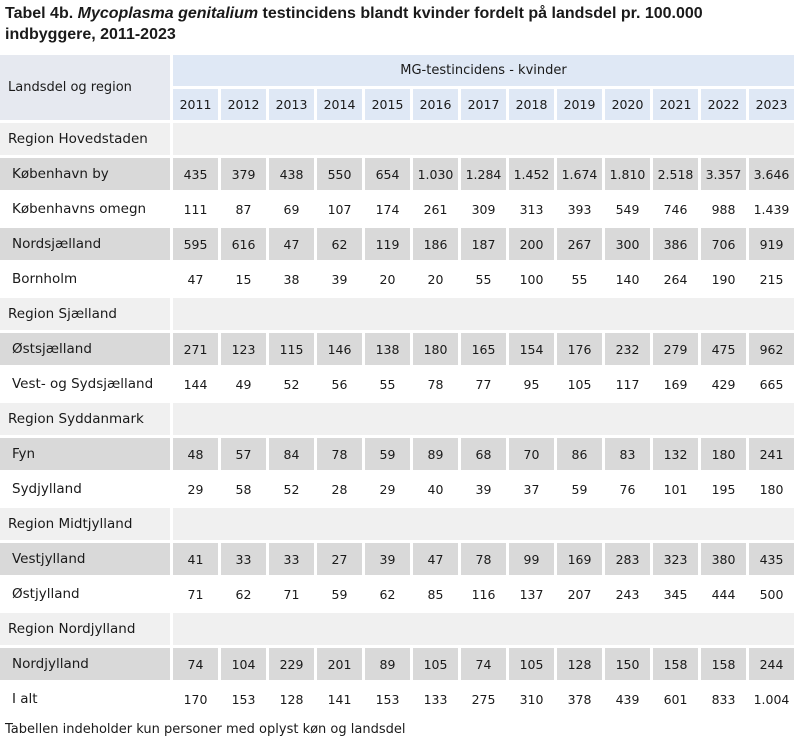 Image resolution: width=800 pixels, height=747 pixels. What do you see at coordinates (483, 699) in the screenshot?
I see `table-cell: 275` at bounding box center [483, 699].